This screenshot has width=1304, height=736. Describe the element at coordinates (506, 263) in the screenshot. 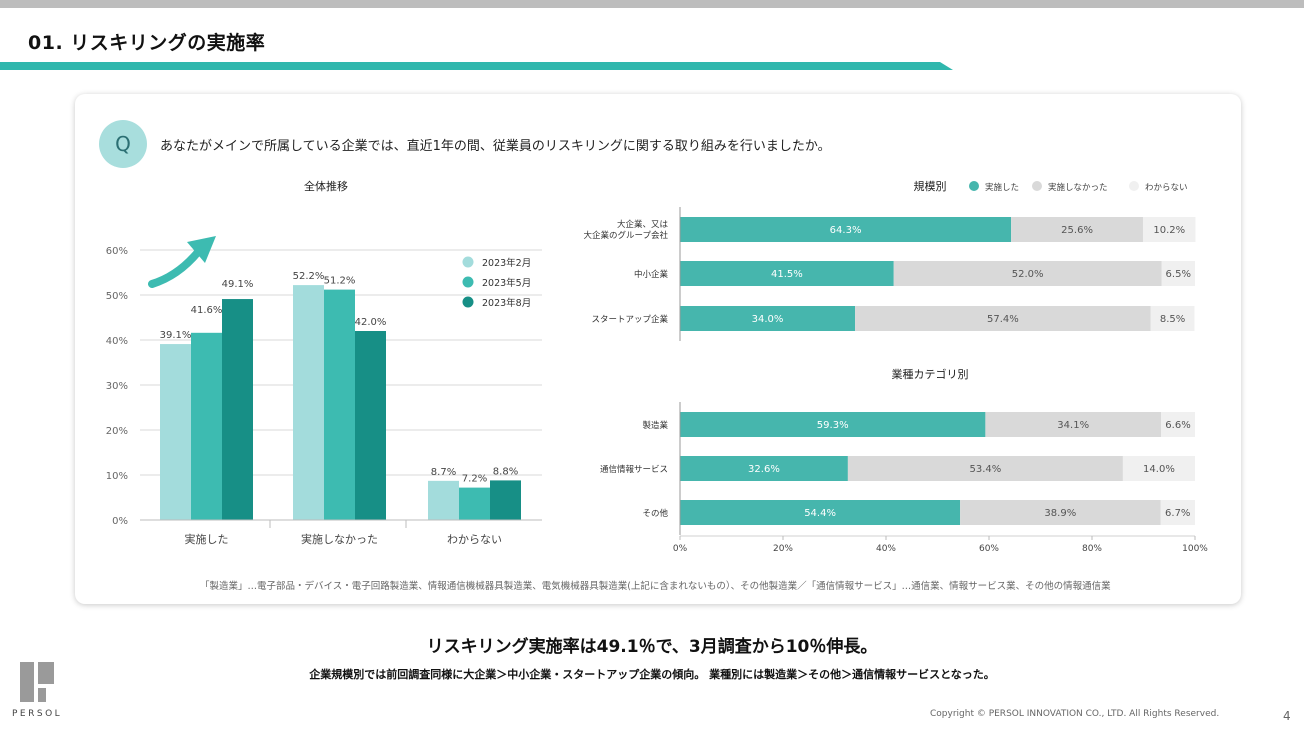

I see `legend-label: 2023年2月` at that location.